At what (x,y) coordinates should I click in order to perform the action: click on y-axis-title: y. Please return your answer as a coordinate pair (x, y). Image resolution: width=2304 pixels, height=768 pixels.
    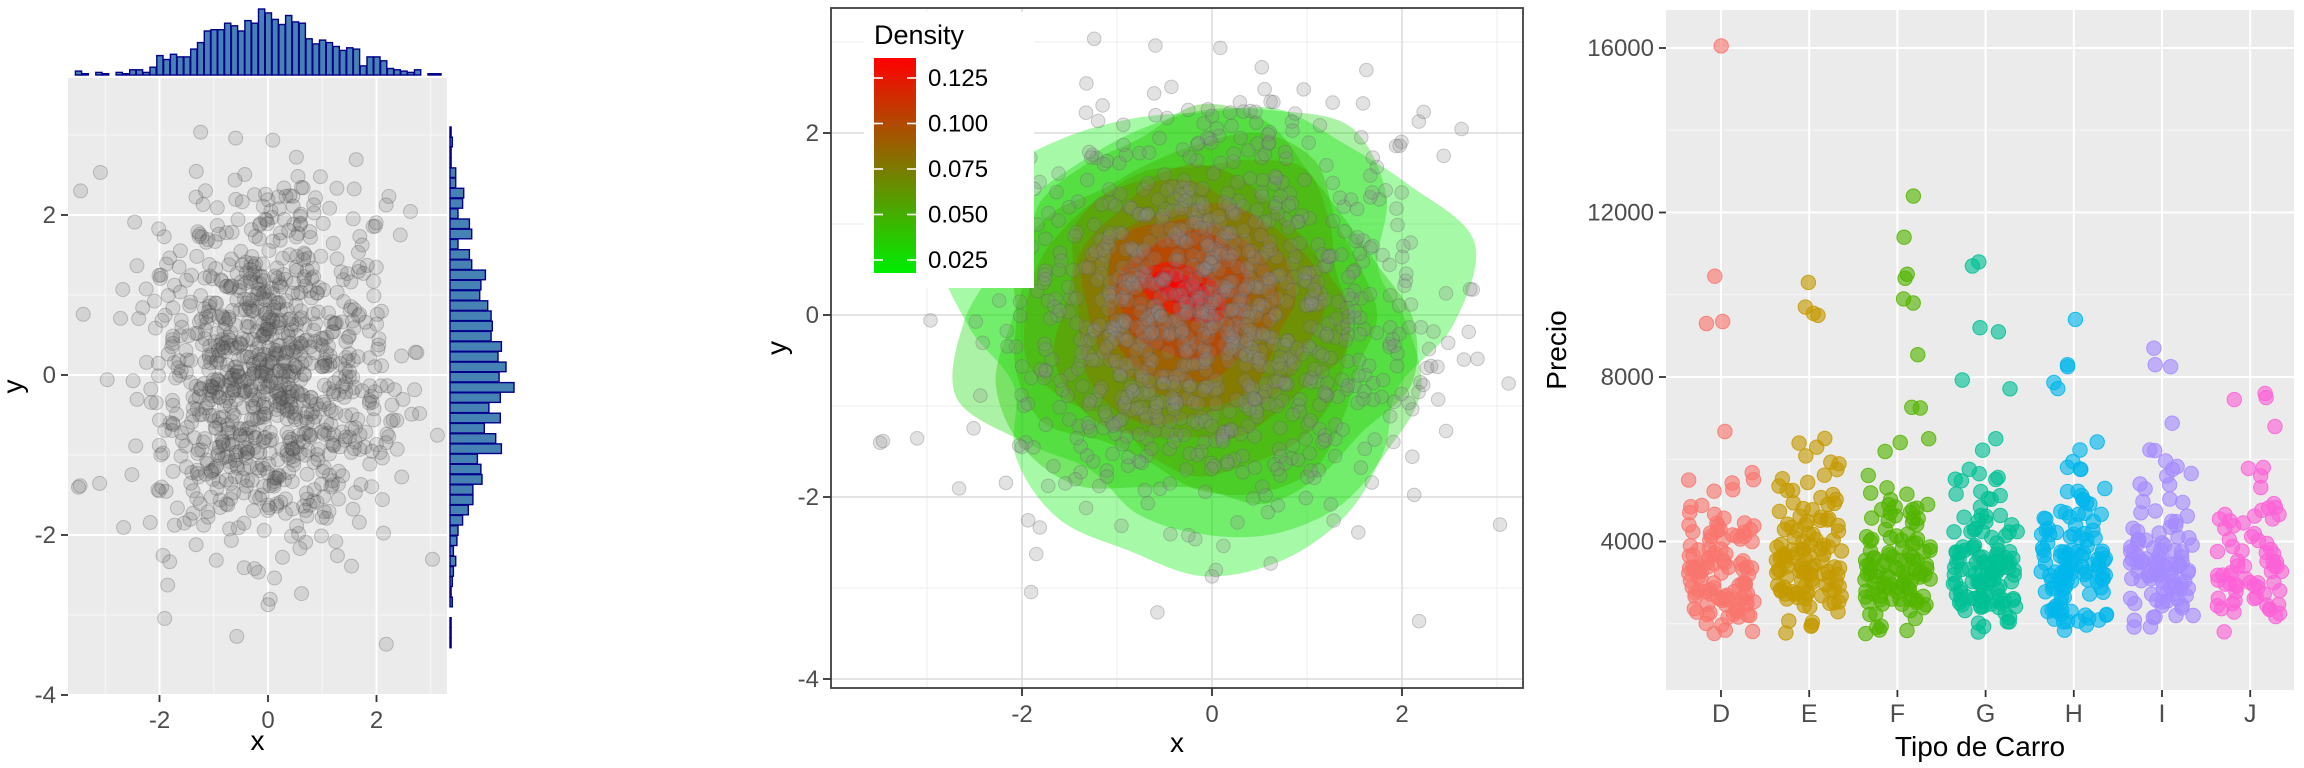
    Looking at the image, I should click on (14, 387).